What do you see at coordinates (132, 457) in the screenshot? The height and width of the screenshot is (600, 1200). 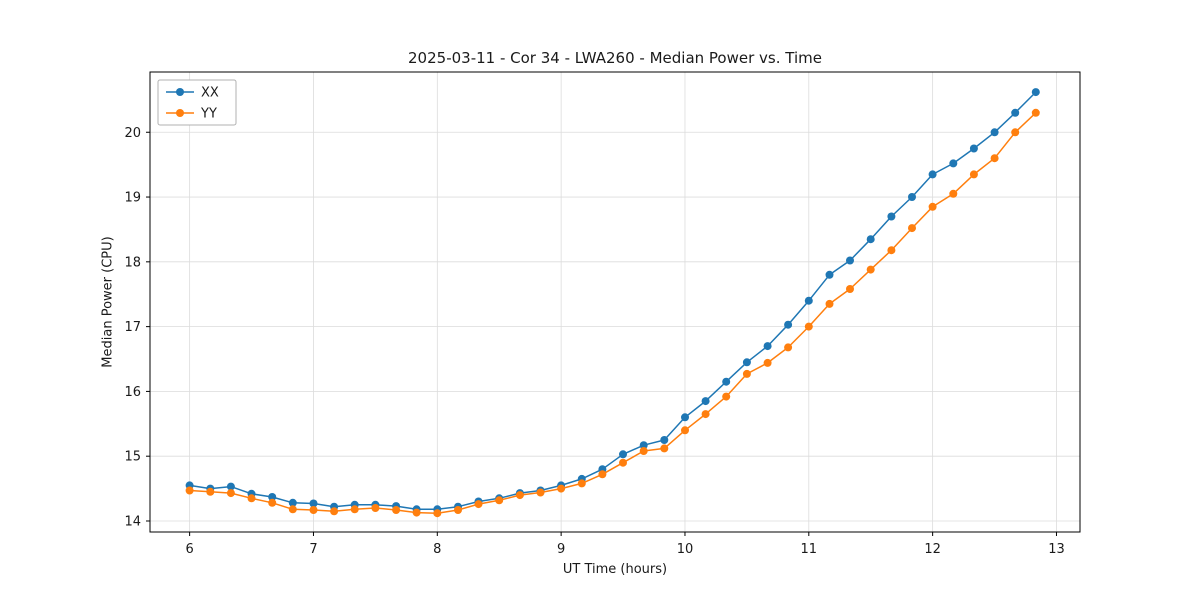 I see `y-tick-label: 15` at bounding box center [132, 457].